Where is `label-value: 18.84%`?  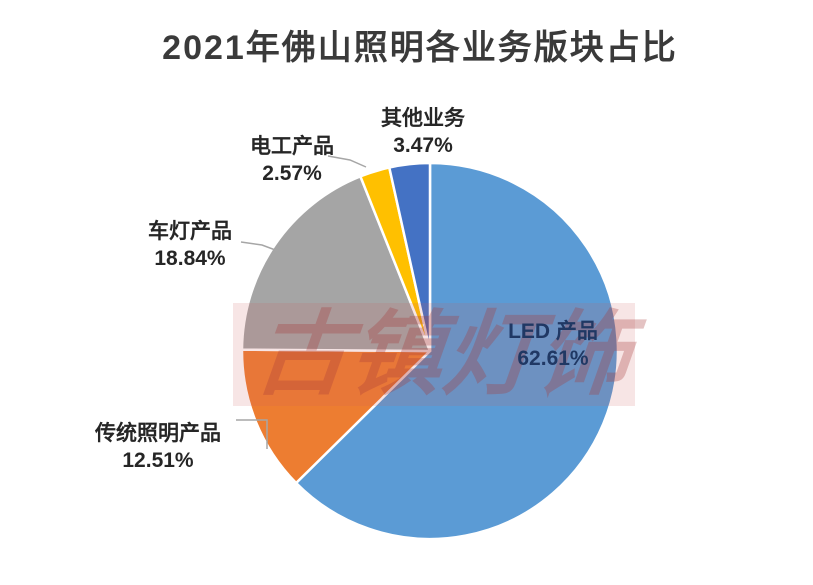 label-value: 18.84% is located at coordinates (190, 258).